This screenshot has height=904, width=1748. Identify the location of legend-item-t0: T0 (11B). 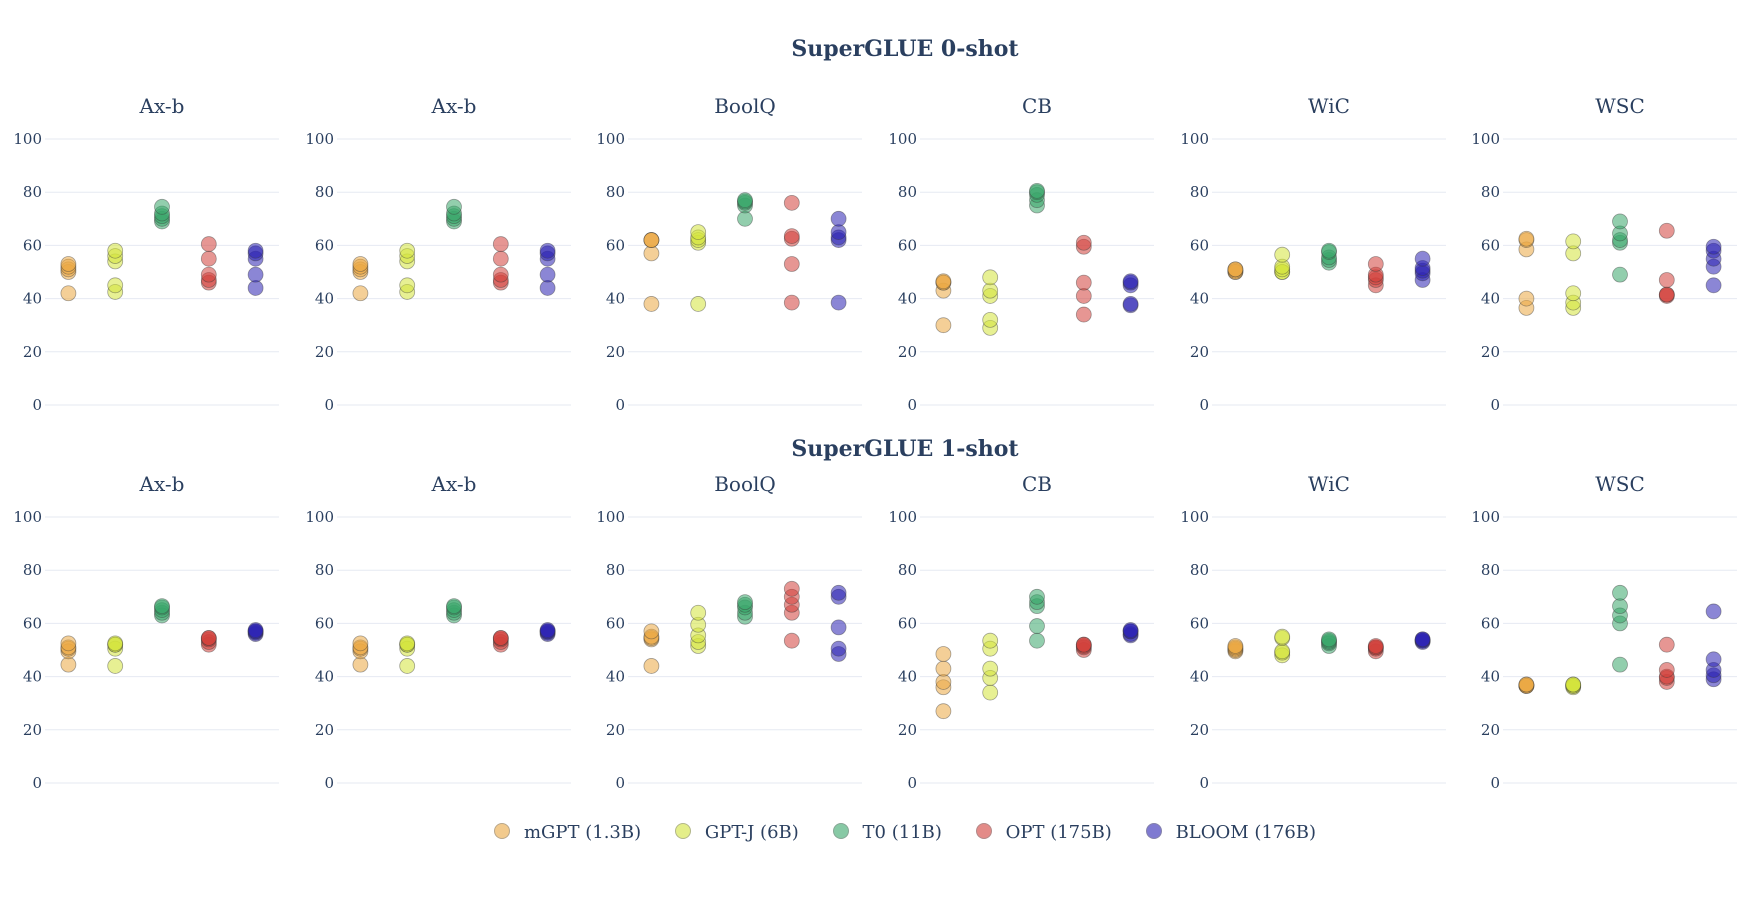
(887, 832).